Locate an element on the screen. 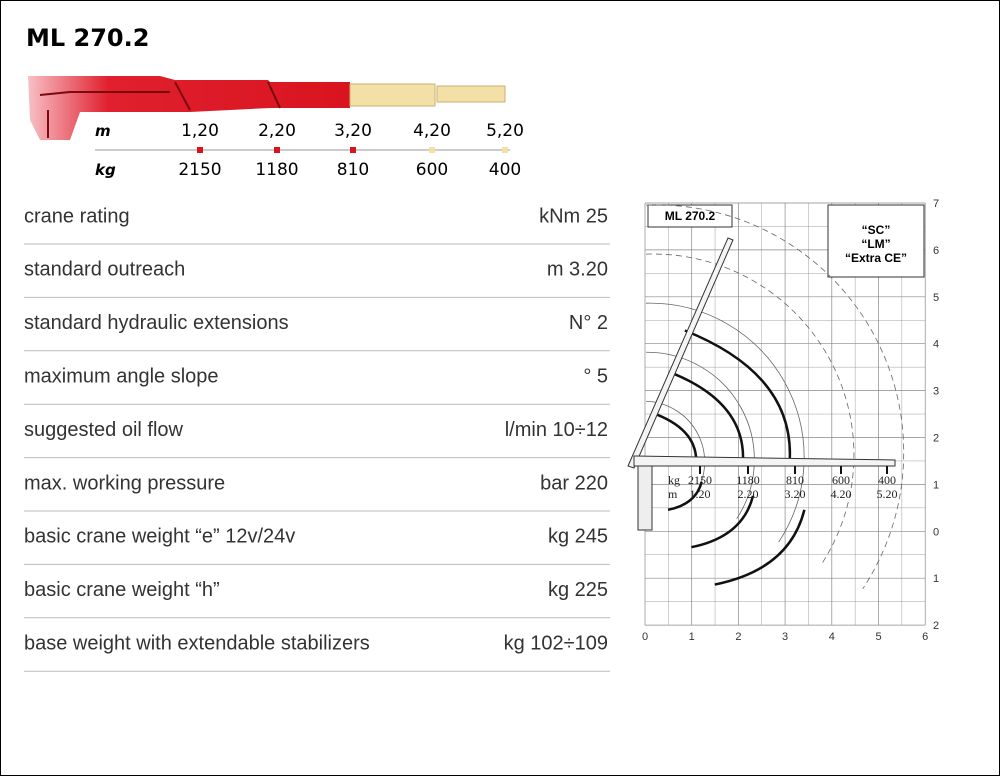 The image size is (1000, 776). crane-column is located at coordinates (645, 495).